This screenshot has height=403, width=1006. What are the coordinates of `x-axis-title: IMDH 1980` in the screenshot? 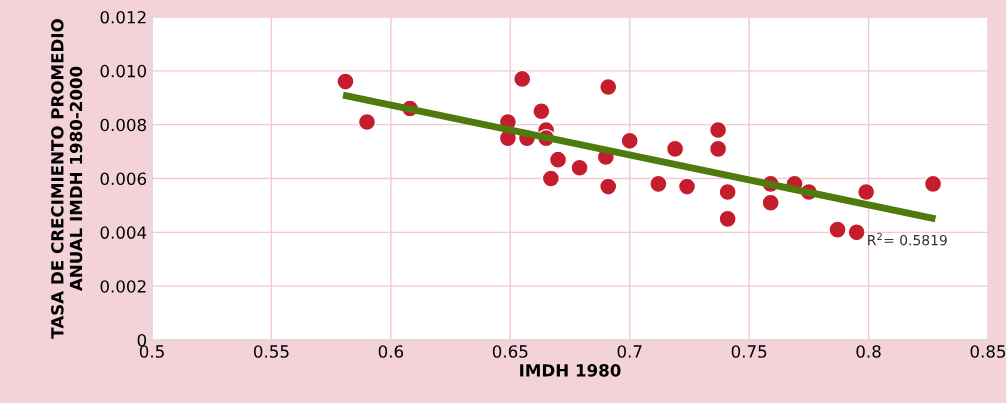 It's located at (570, 370).